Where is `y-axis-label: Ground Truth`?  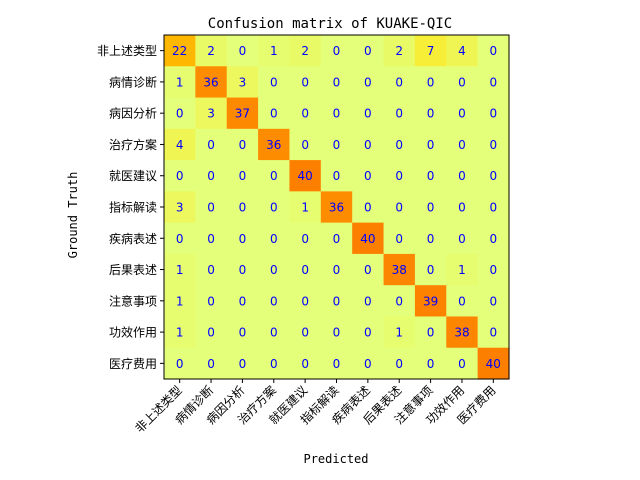 y-axis-label: Ground Truth is located at coordinates (73, 215).